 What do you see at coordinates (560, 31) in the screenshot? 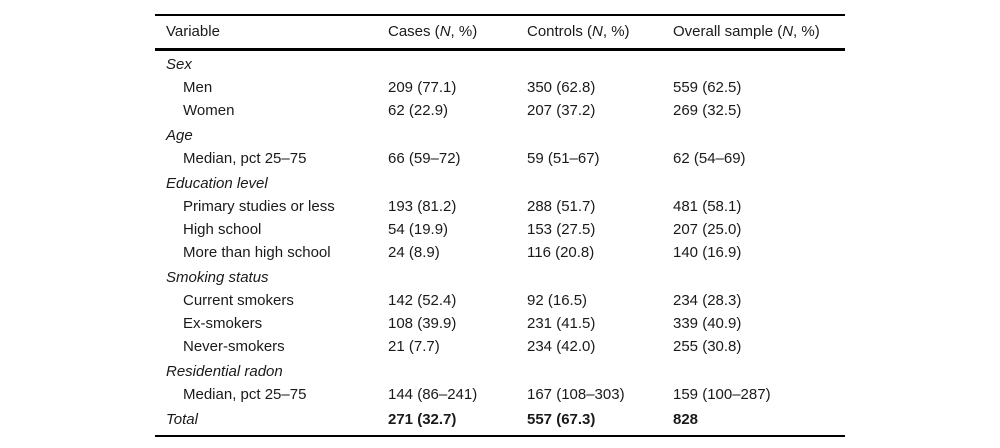
I see `header-controls-prefix: Controls (` at bounding box center [560, 31].